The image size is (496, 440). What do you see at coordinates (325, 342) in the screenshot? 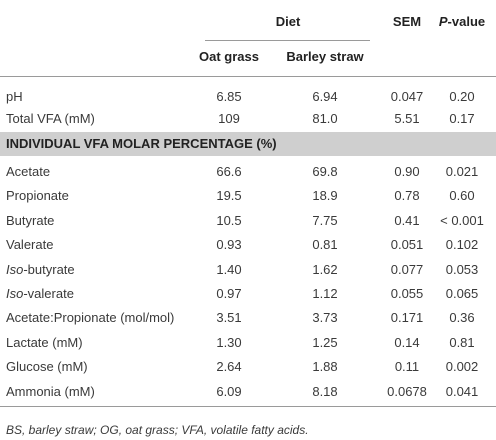
I see `cell: 1.25` at bounding box center [325, 342].